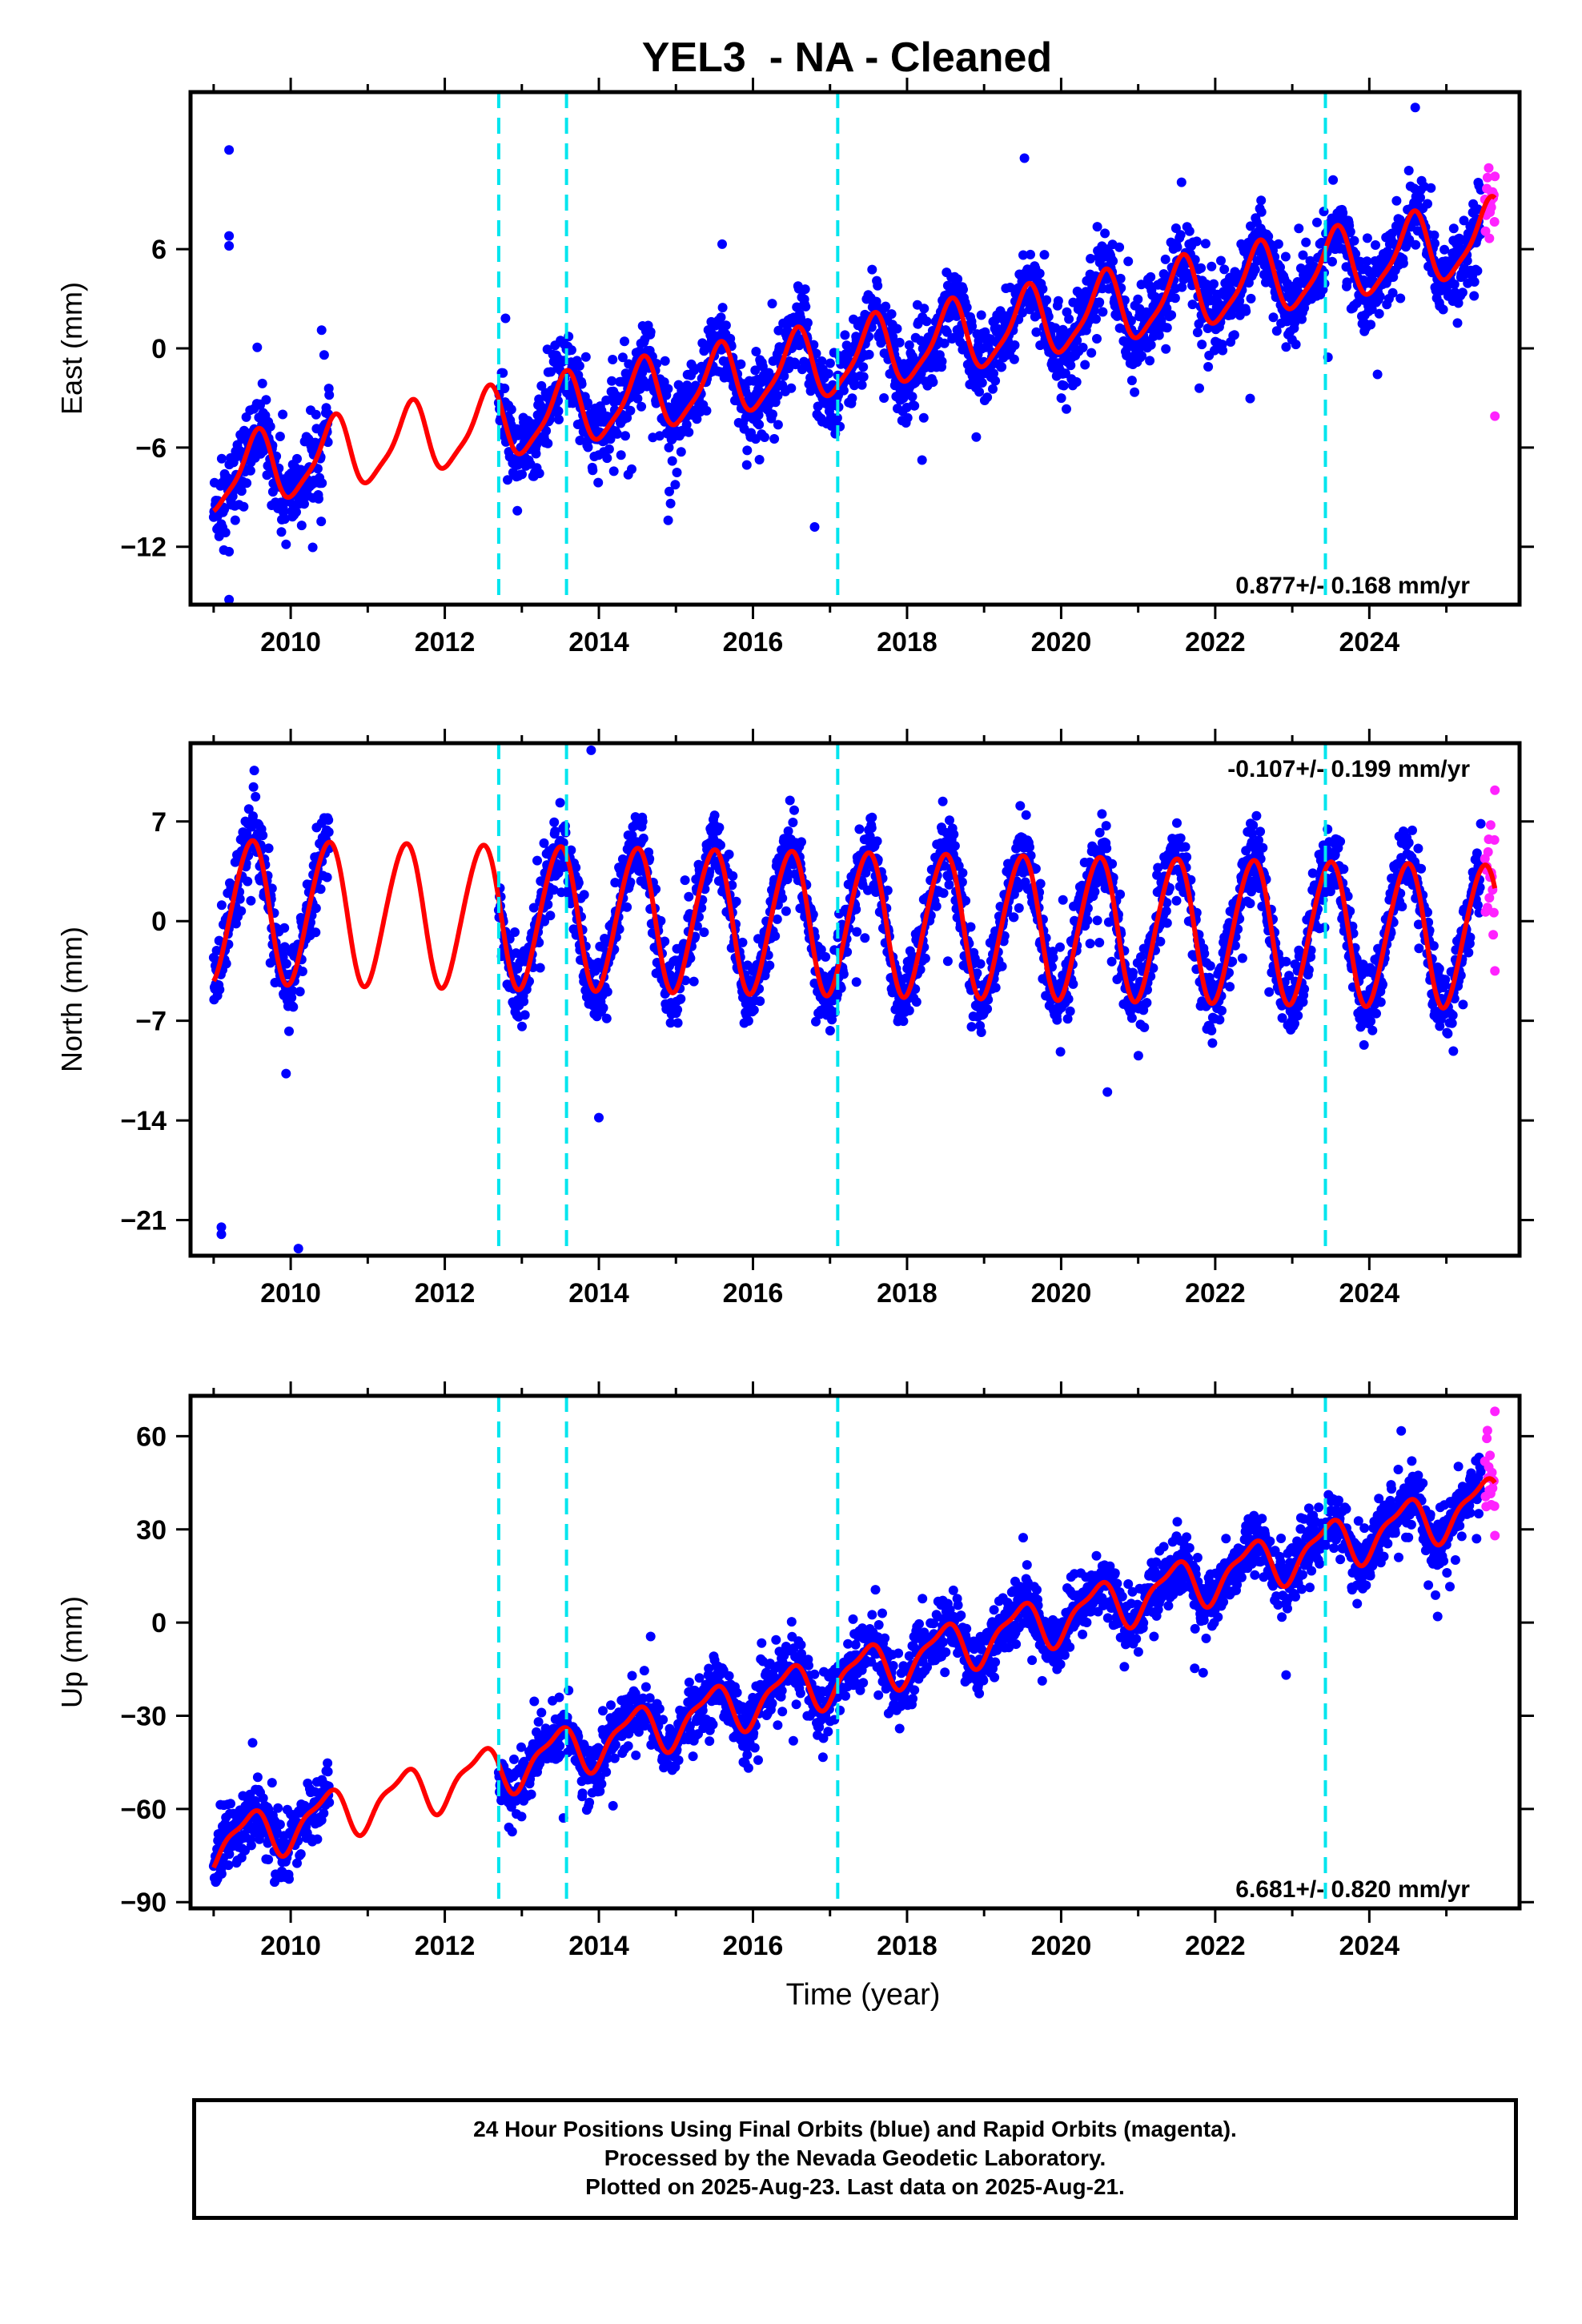  Describe the element at coordinates (71, 348) in the screenshot. I see `y-axis-label: East (mm)` at that location.